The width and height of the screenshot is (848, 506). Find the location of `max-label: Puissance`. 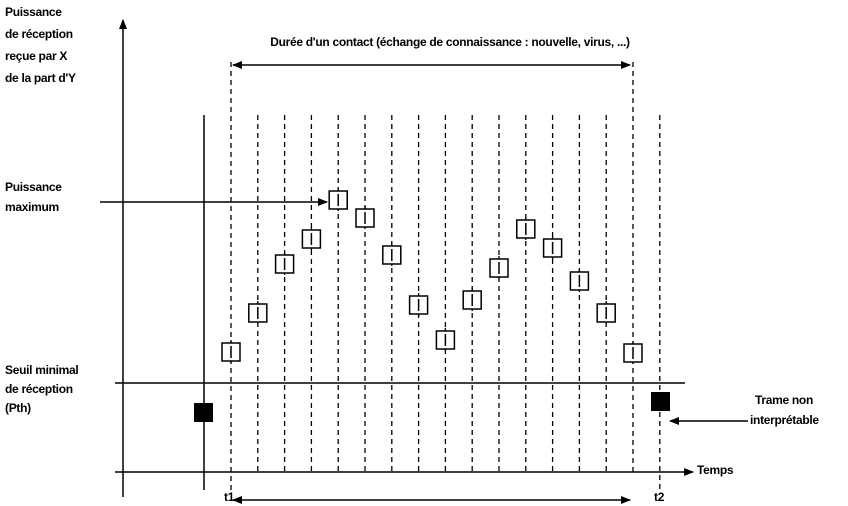

max-label: Puissance is located at coordinates (33, 187).